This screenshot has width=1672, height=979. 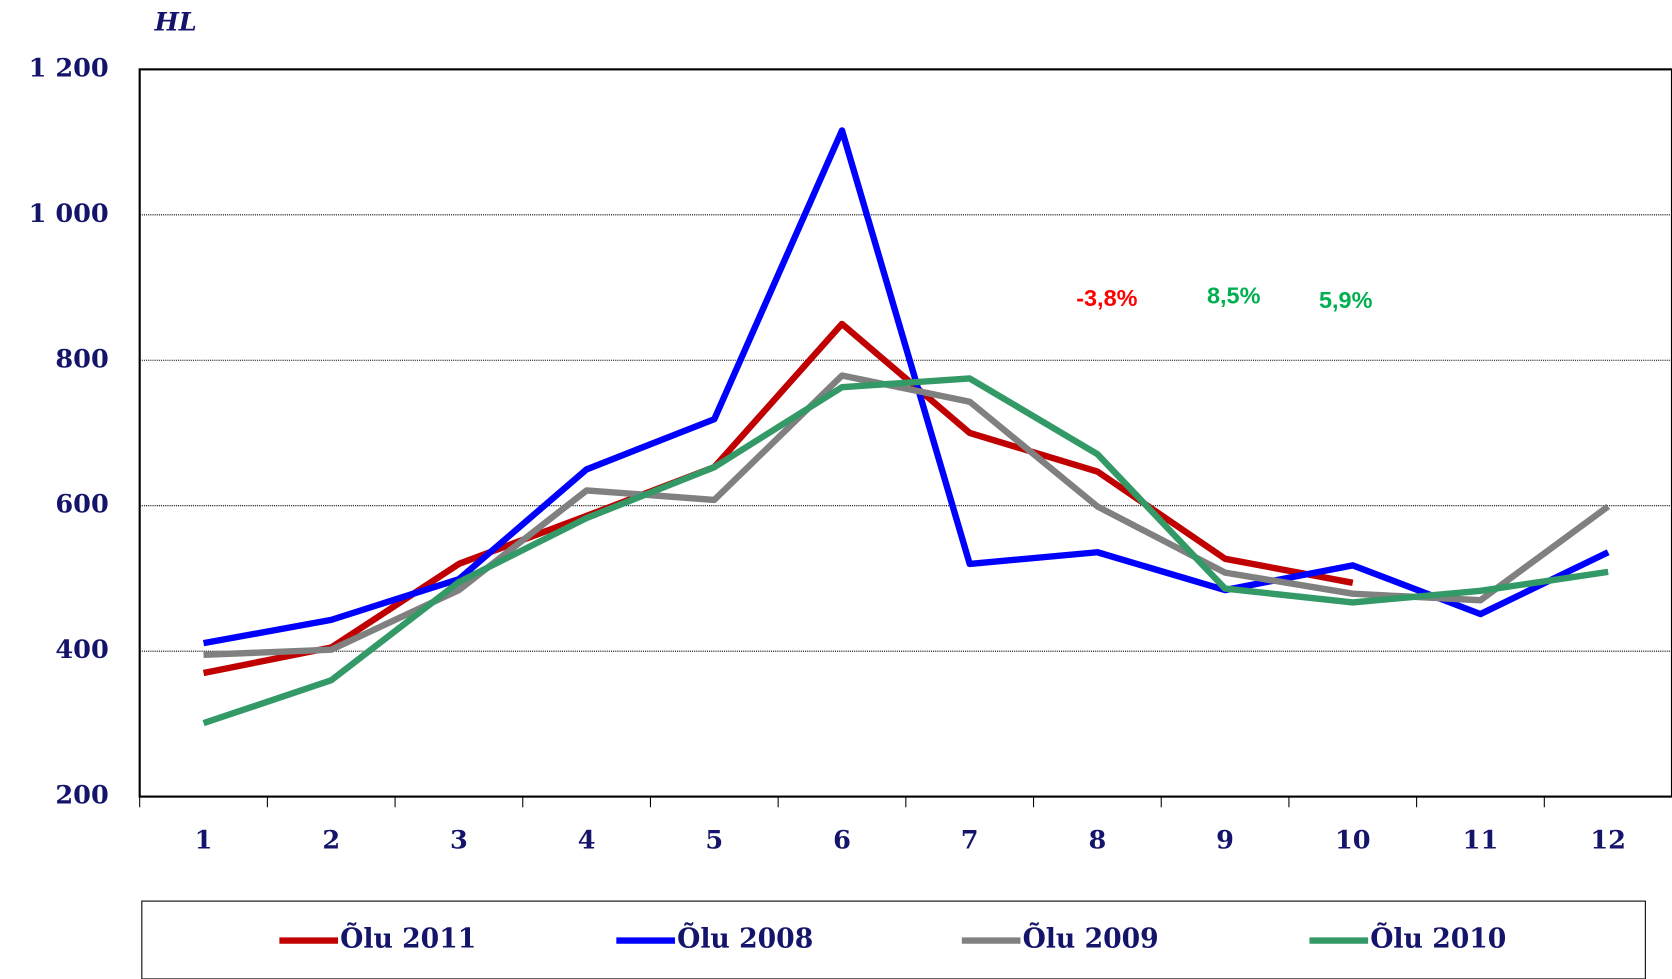 What do you see at coordinates (1225, 840) in the screenshot?
I see `x-tick-label: 9` at bounding box center [1225, 840].